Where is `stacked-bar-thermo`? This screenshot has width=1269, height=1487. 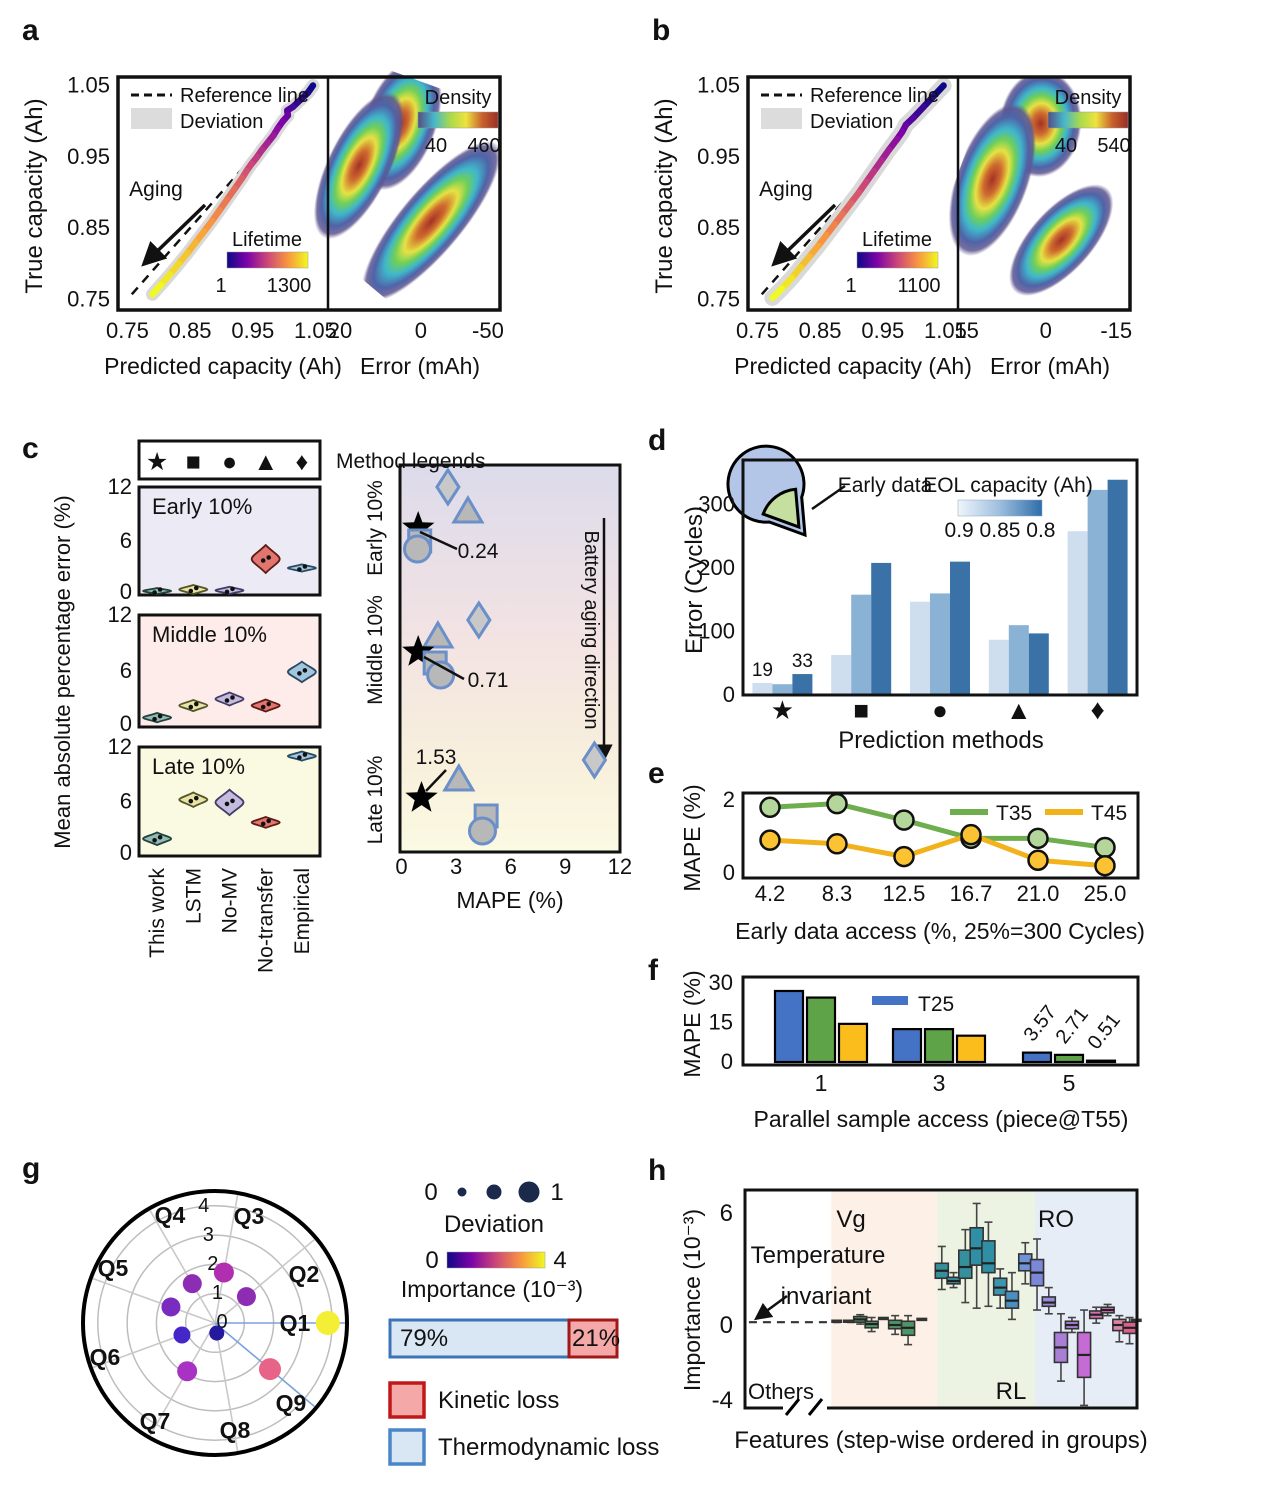 stacked-bar-thermo is located at coordinates (479, 1338).